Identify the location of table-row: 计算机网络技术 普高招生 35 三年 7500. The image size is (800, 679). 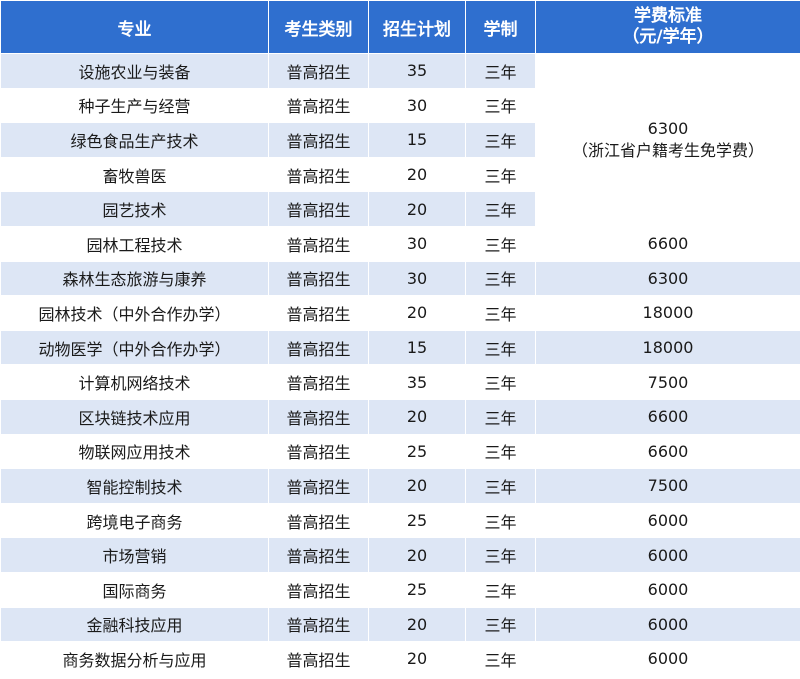
(400, 382).